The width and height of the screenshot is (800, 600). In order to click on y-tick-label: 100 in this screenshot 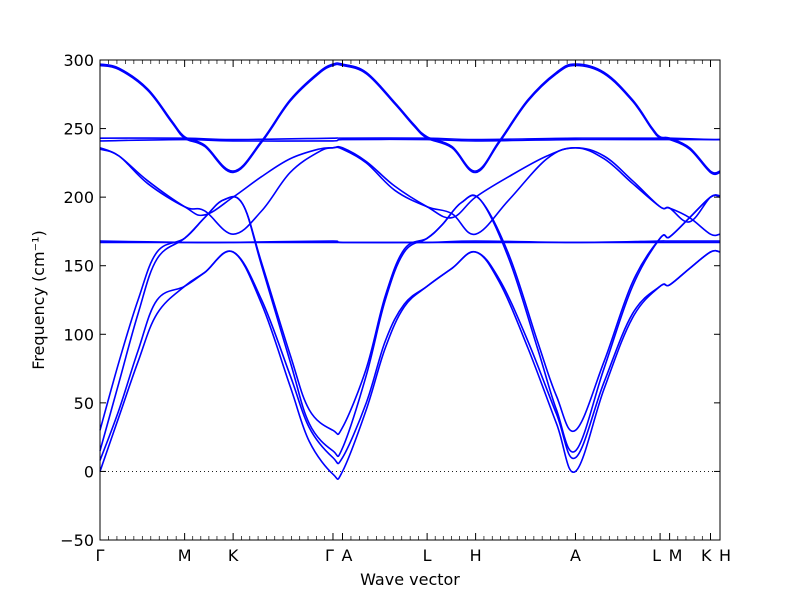, I will do `click(78, 334)`.